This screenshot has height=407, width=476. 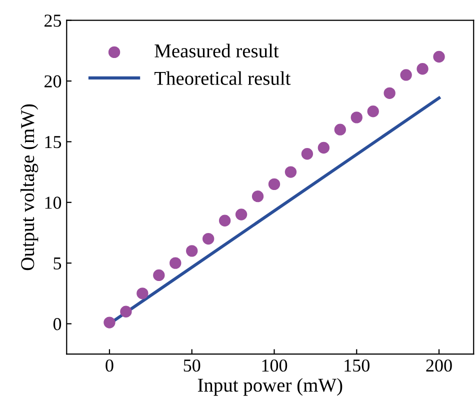 I want to click on x-tick-label: 50, so click(x=192, y=365).